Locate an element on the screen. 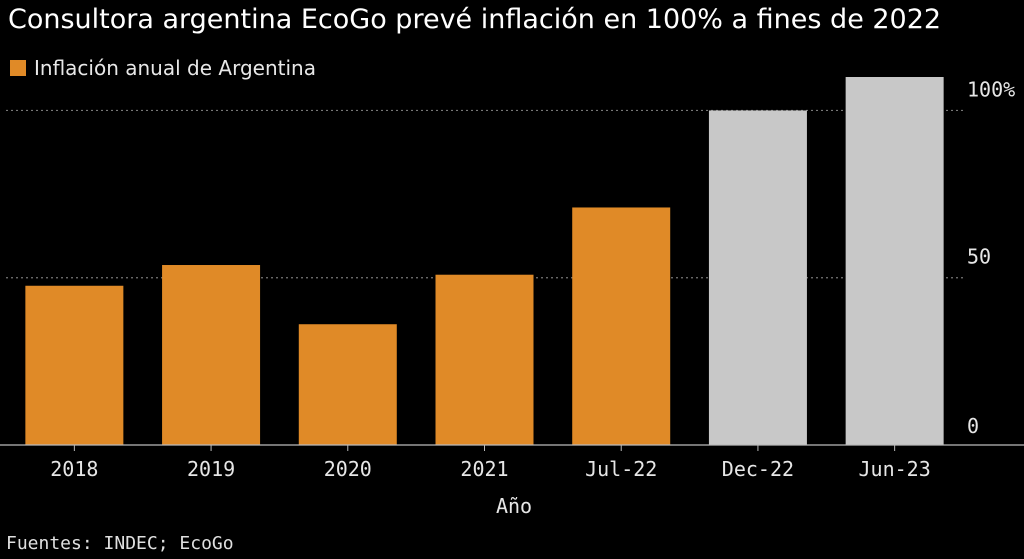 The height and width of the screenshot is (559, 1024). x-tick-label: 2018 is located at coordinates (74, 469).